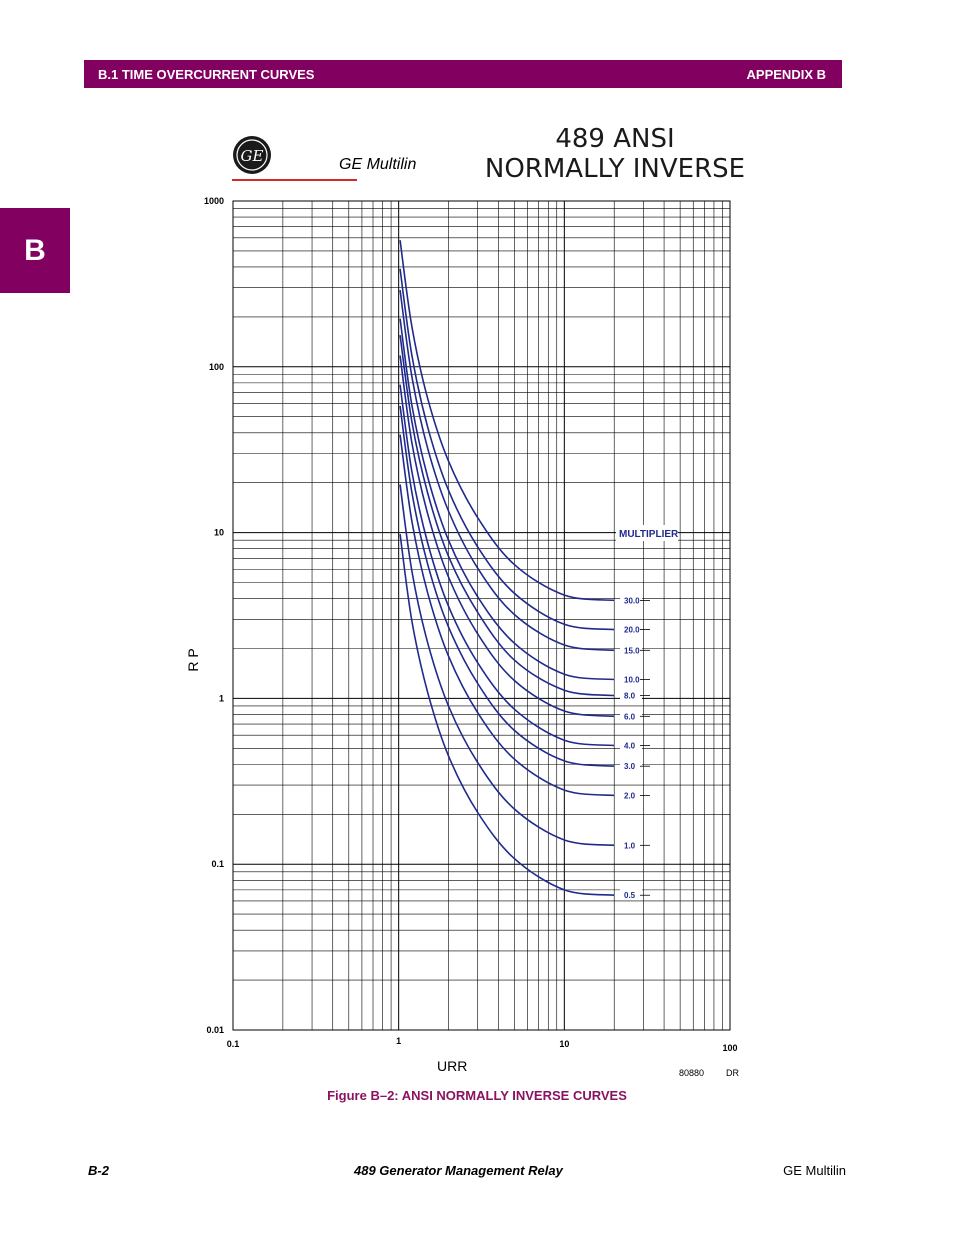 This screenshot has width=954, height=1235. Describe the element at coordinates (219, 533) in the screenshot. I see `y-tick-label: 10` at that location.